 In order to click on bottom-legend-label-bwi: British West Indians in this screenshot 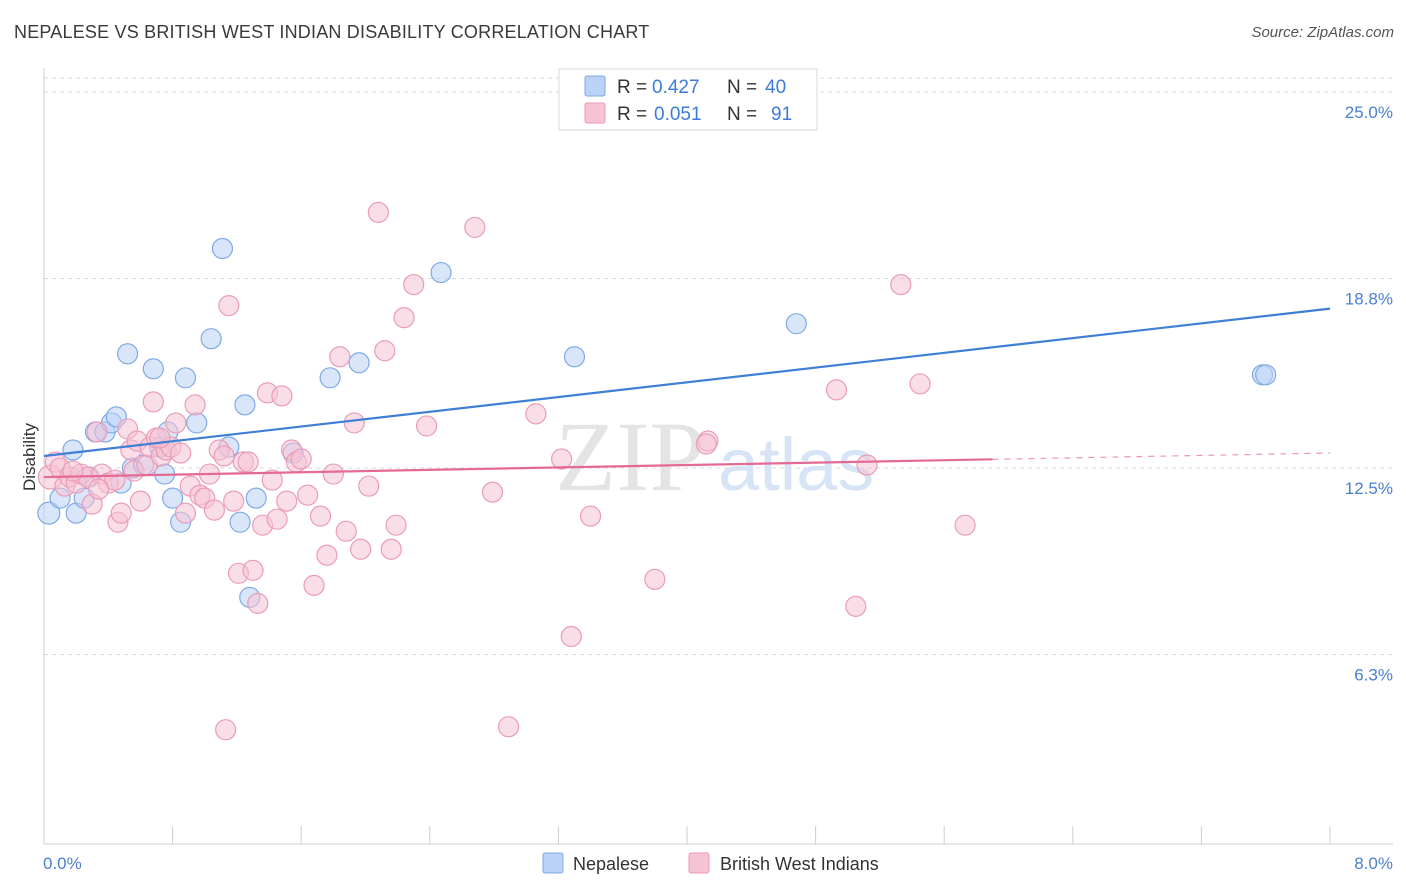, I will do `click(799, 864)`.